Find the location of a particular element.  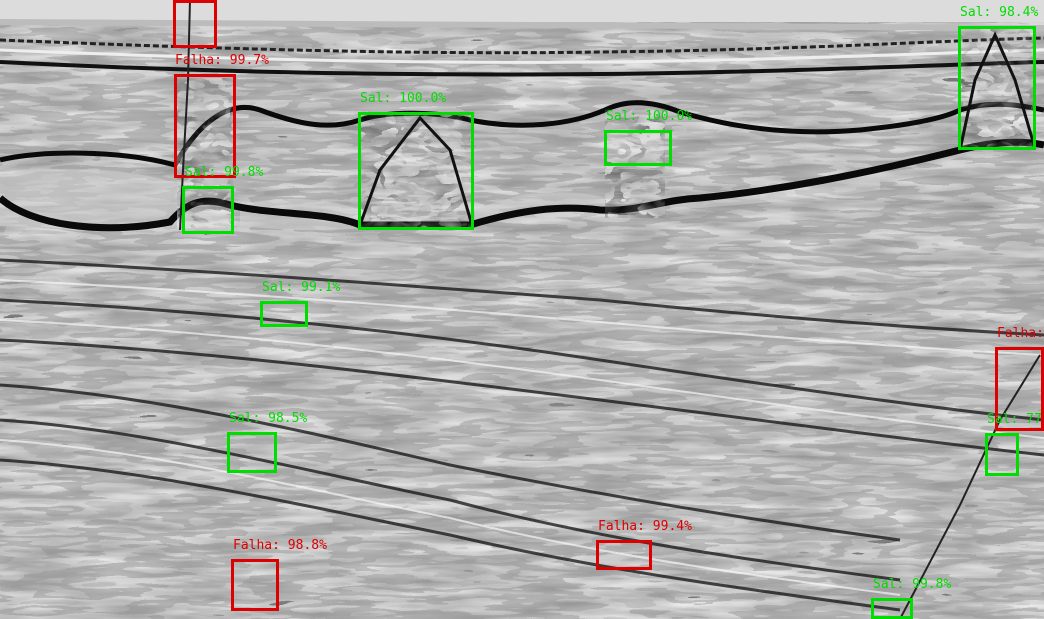

falha-left-label: Falha: 99.7% is located at coordinates (222, 60).